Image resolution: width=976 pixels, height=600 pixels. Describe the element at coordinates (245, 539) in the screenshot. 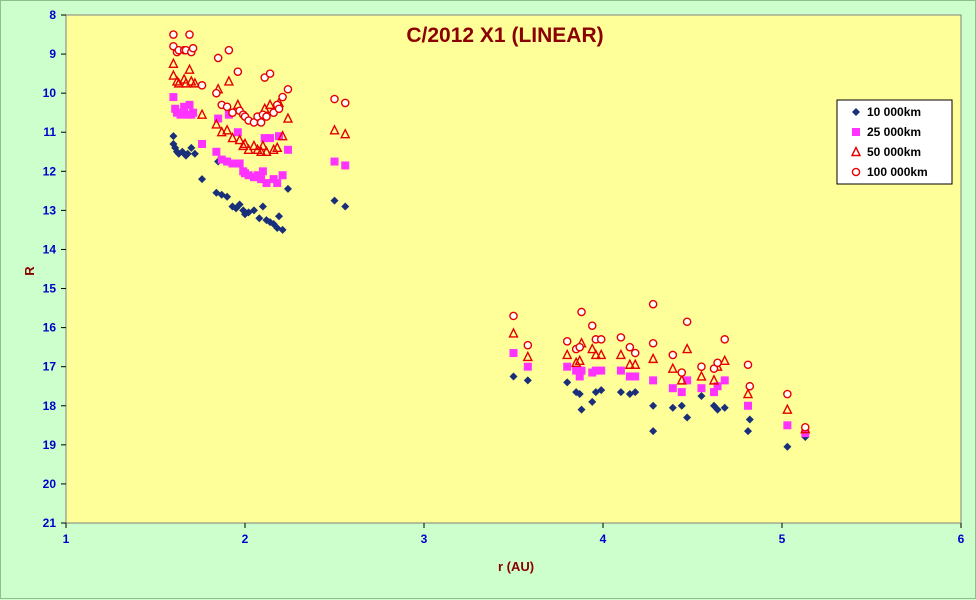

I see `x-tick-label: 2` at that location.